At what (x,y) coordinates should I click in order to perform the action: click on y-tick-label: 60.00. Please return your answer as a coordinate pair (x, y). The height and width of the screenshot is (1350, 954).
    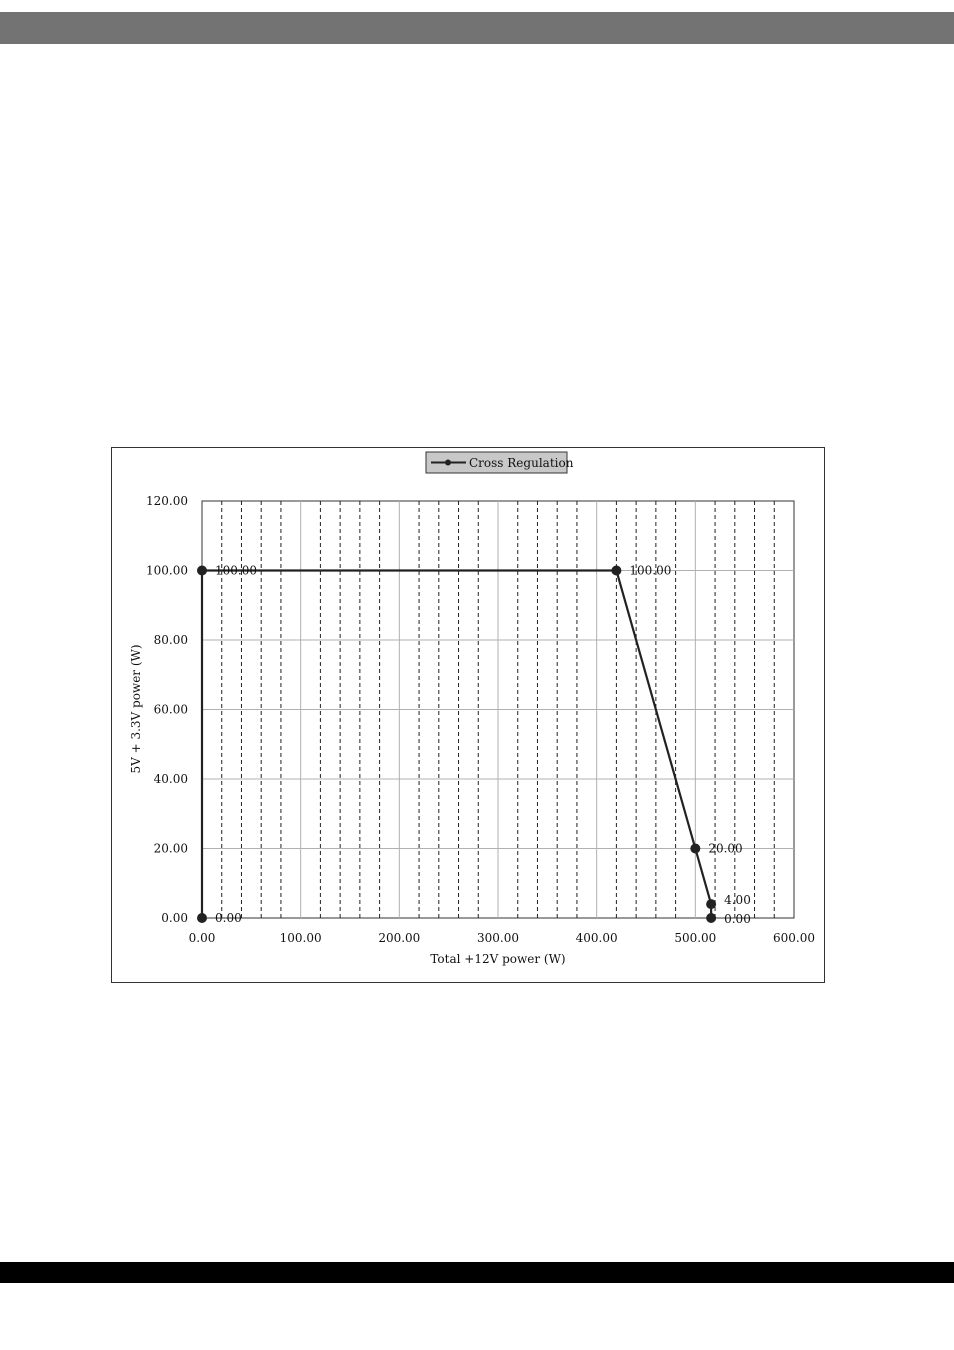
    Looking at the image, I should click on (171, 710).